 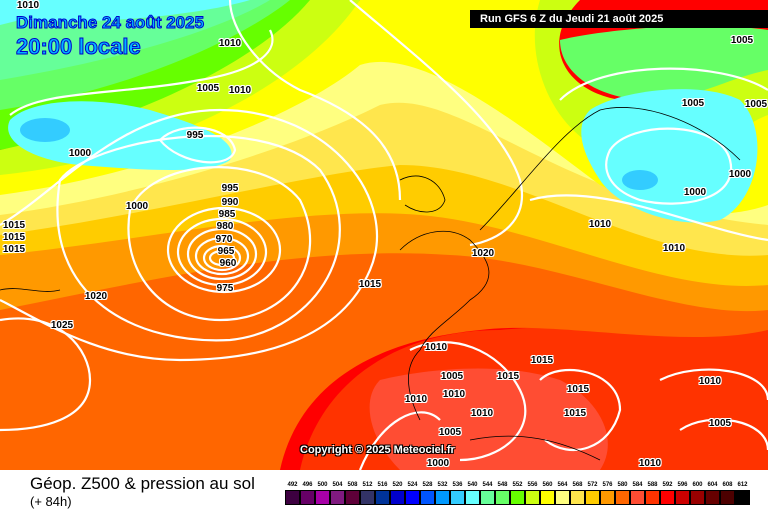 I want to click on legend-swatch: 500, so click(x=322, y=492).